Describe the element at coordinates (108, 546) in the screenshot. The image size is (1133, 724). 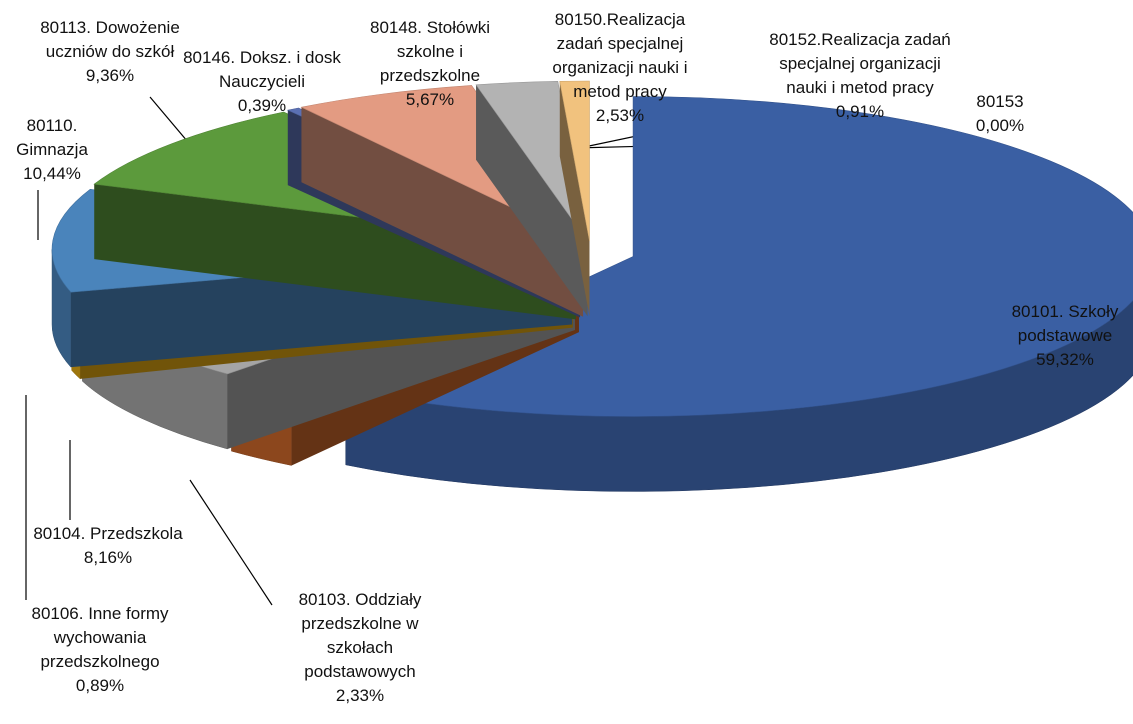
I see `slice-label: 80104. Przedszkola 8,16%` at that location.